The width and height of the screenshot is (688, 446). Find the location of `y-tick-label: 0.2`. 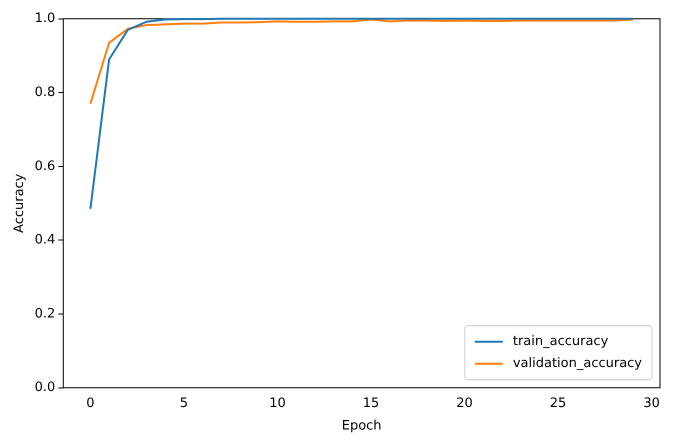

y-tick-label: 0.2 is located at coordinates (45, 314).